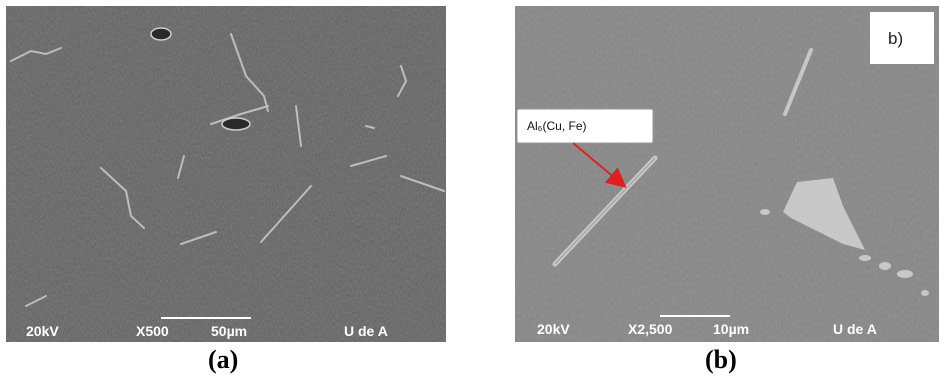  I want to click on scale-label-b: 10µm, so click(731, 329).